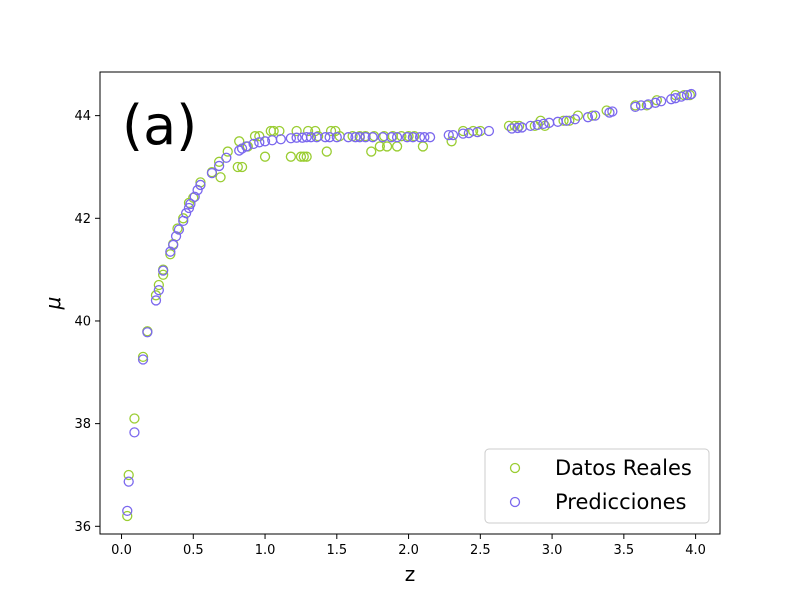 Image resolution: width=800 pixels, height=600 pixels. I want to click on x-tick-label: 3.5, so click(623, 550).